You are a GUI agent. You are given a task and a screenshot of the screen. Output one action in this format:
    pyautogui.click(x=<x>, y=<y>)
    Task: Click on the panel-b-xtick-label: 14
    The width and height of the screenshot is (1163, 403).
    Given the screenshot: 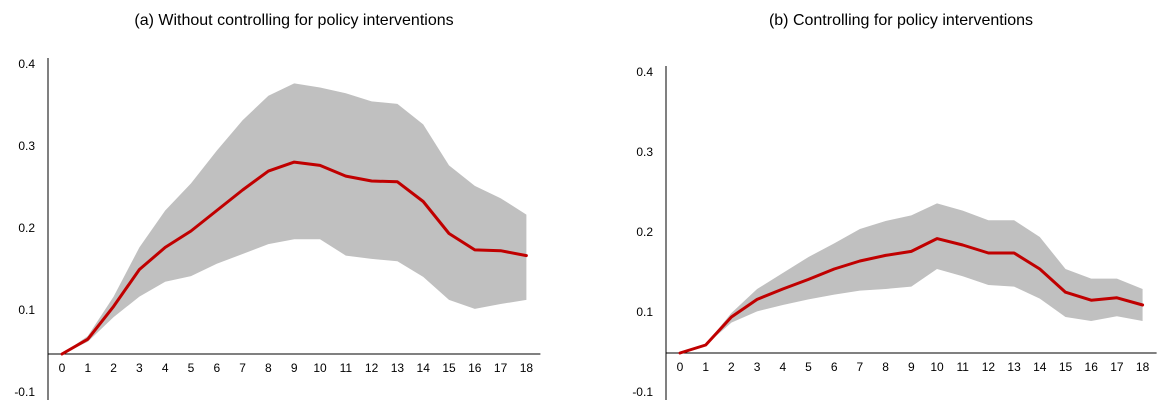 What is the action you would take?
    pyautogui.click(x=1040, y=367)
    